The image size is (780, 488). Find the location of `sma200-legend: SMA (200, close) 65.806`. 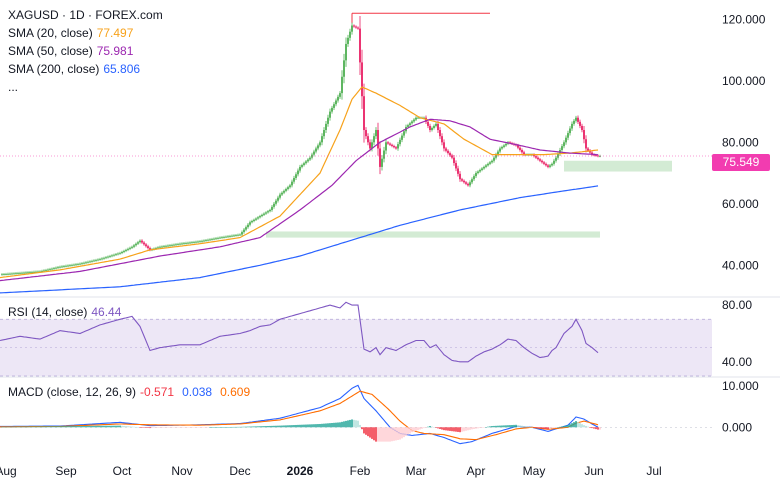

sma200-legend: SMA (200, close) 65.806 is located at coordinates (85, 69).